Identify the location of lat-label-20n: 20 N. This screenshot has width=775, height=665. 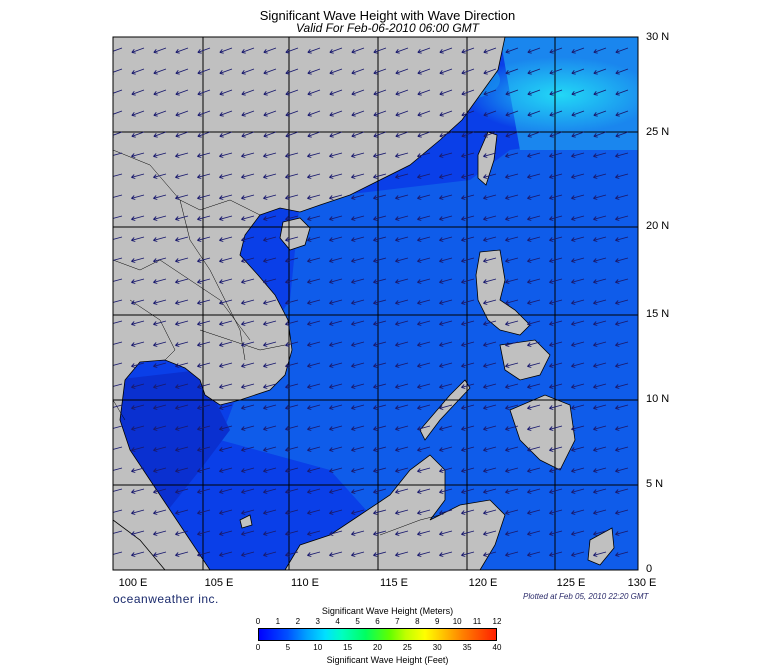
(658, 226).